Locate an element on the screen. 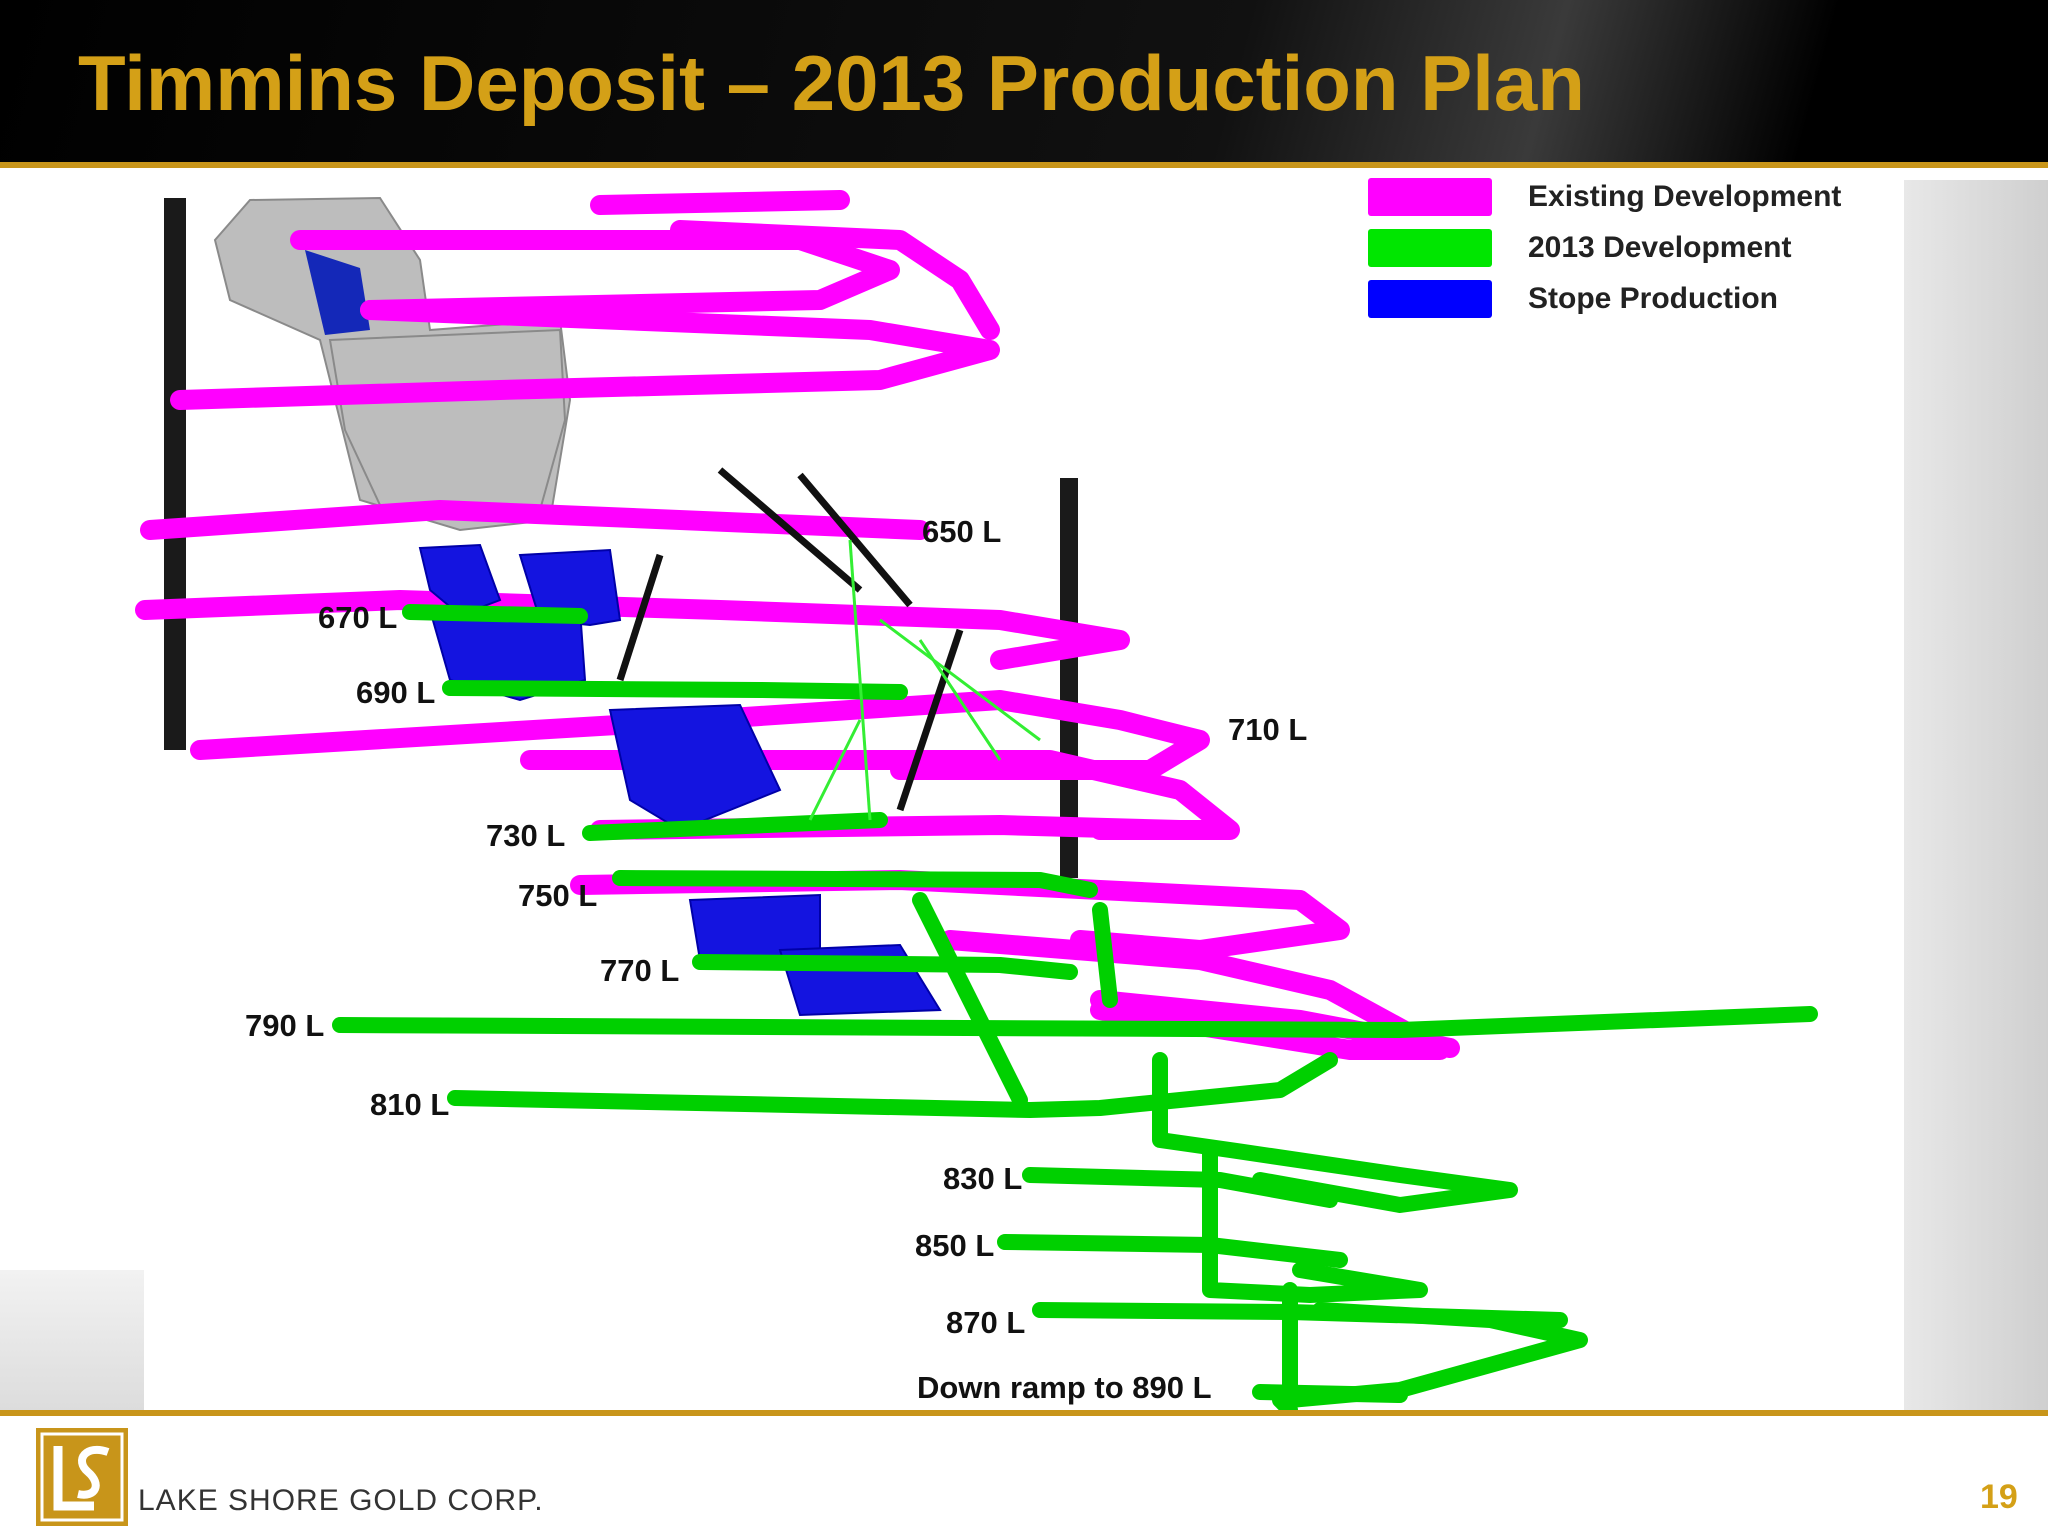 Image resolution: width=2048 pixels, height=1536 pixels. level-label-870: 870 L is located at coordinates (986, 1322).